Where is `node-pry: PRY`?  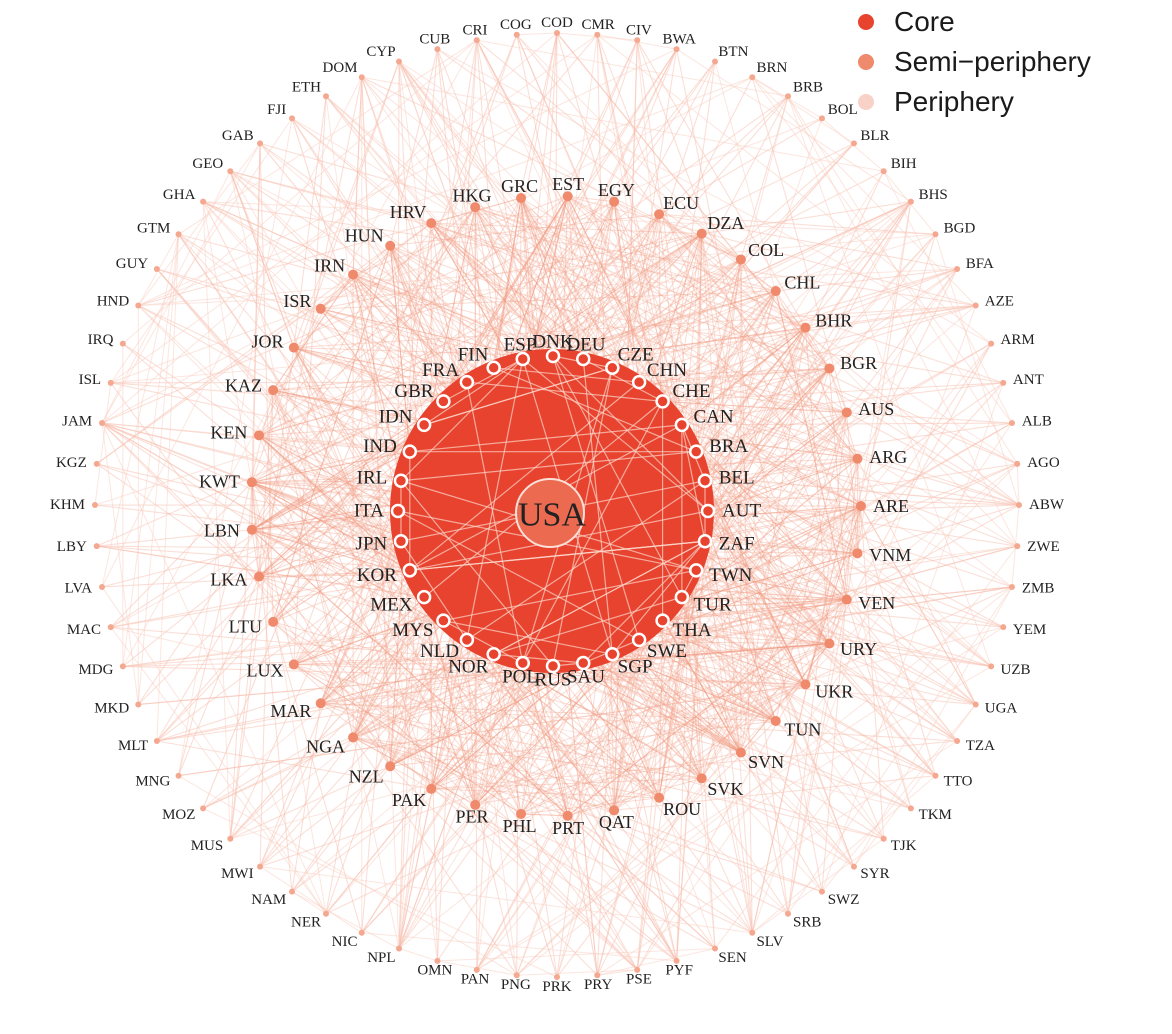 node-pry: PRY is located at coordinates (598, 982).